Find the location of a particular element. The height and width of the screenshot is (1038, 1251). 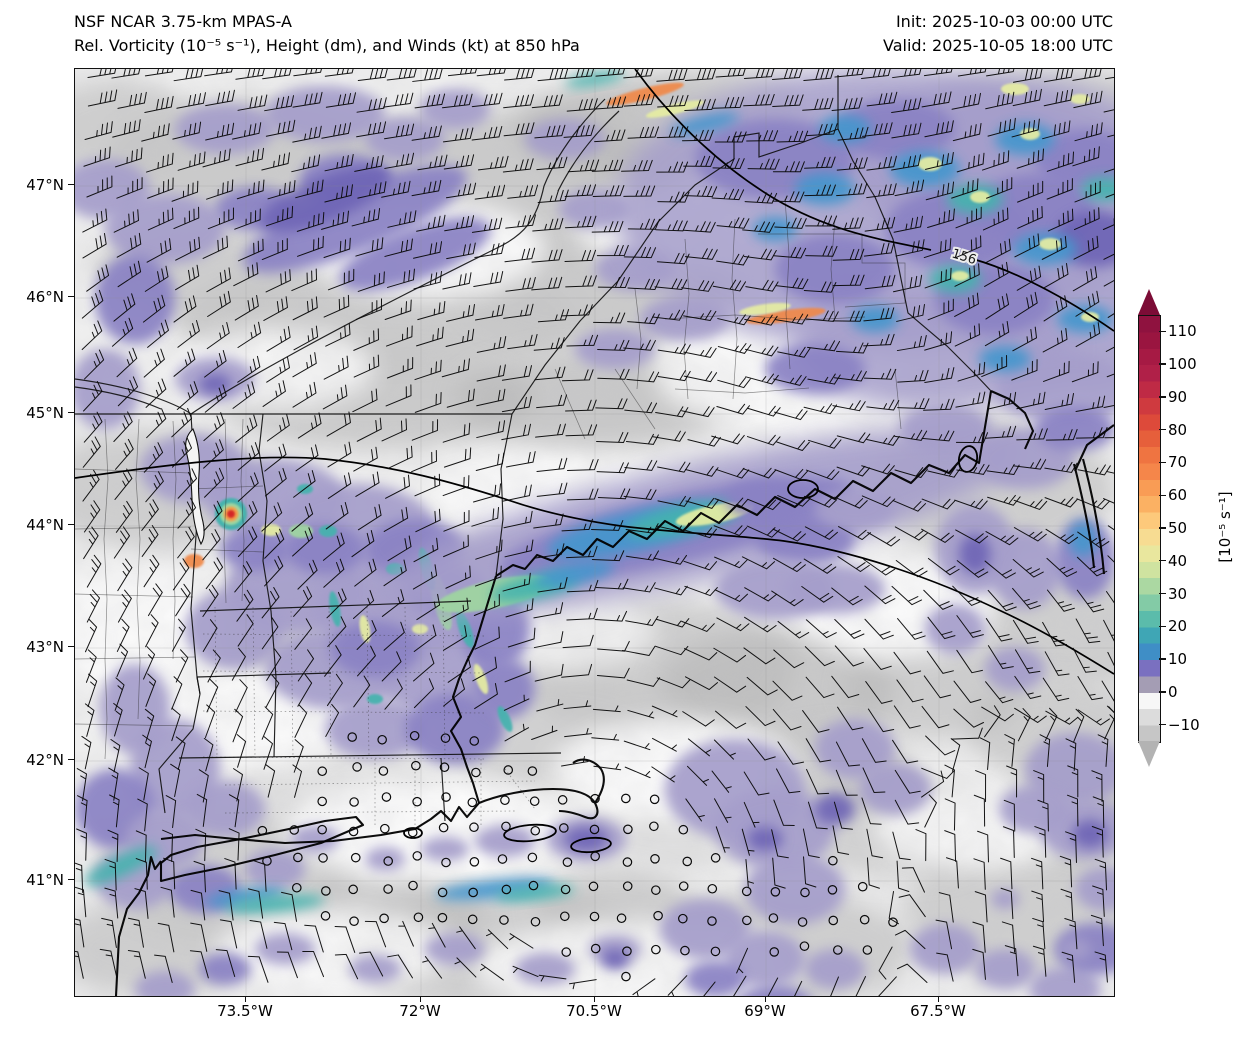

colorbar-tick-label: 10 is located at coordinates (1178, 659).